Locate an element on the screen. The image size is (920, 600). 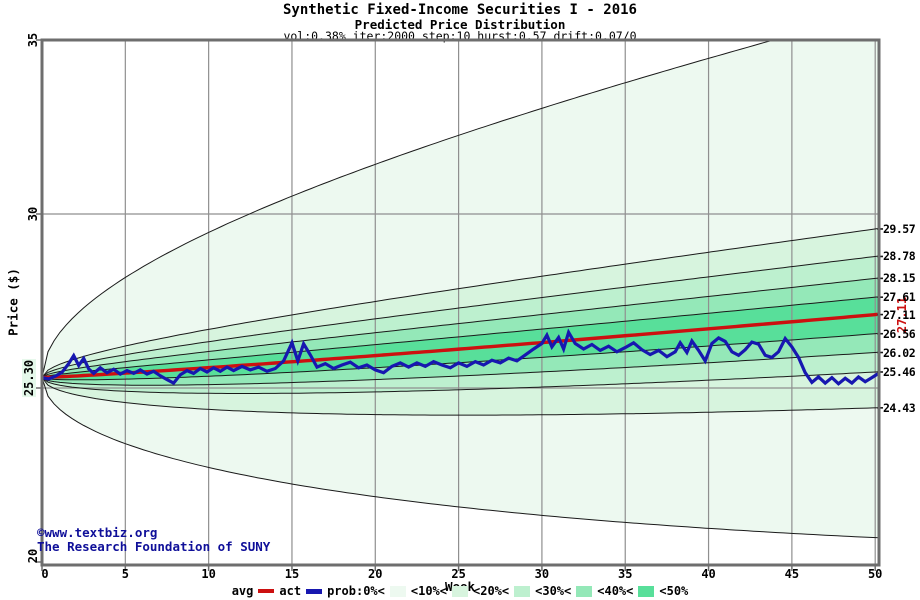
x-tick: 35 is located at coordinates (625, 574).